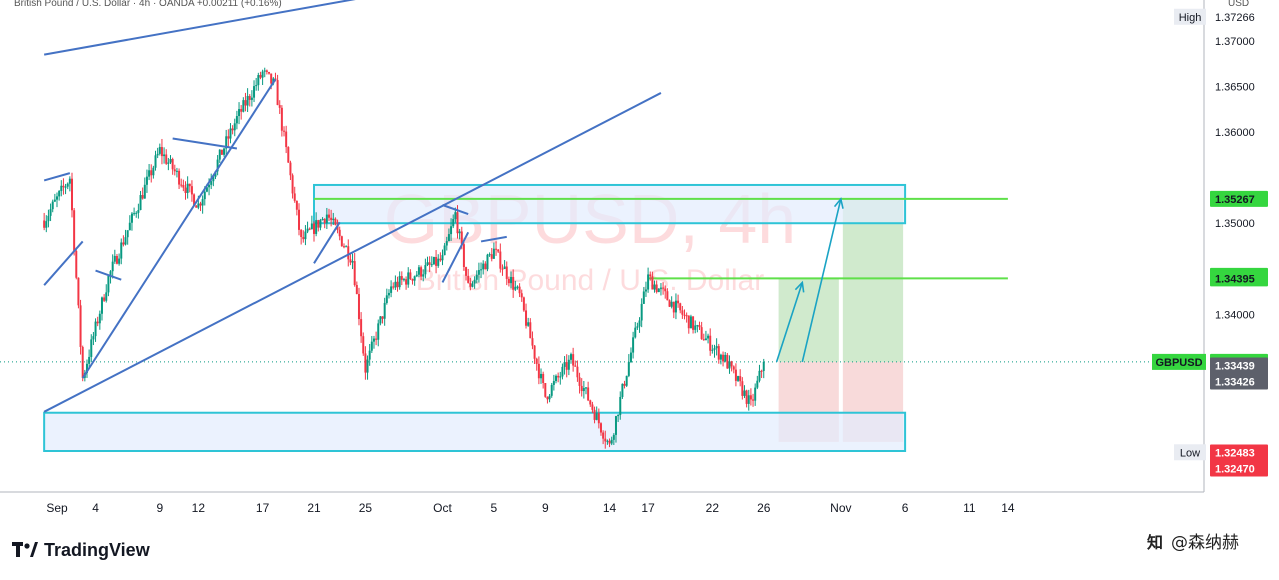  I want to click on price-tick-label: 1.35000, so click(1235, 224).